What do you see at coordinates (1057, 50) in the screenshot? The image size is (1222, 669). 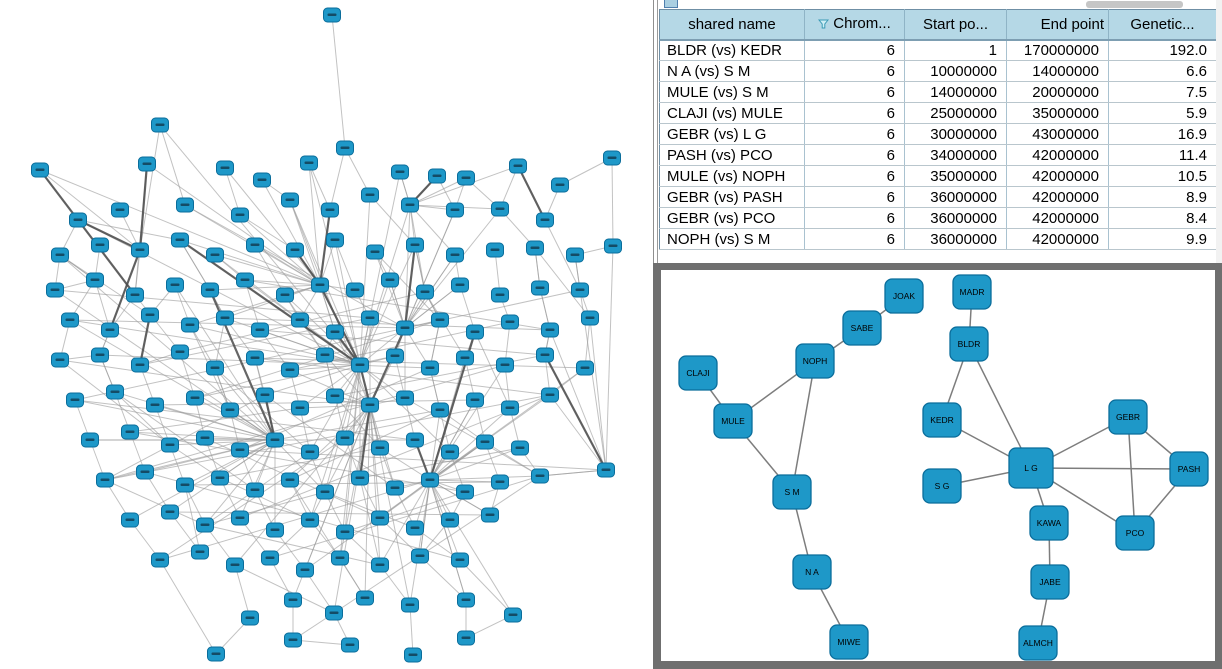 I see `table-cell: 170000000` at bounding box center [1057, 50].